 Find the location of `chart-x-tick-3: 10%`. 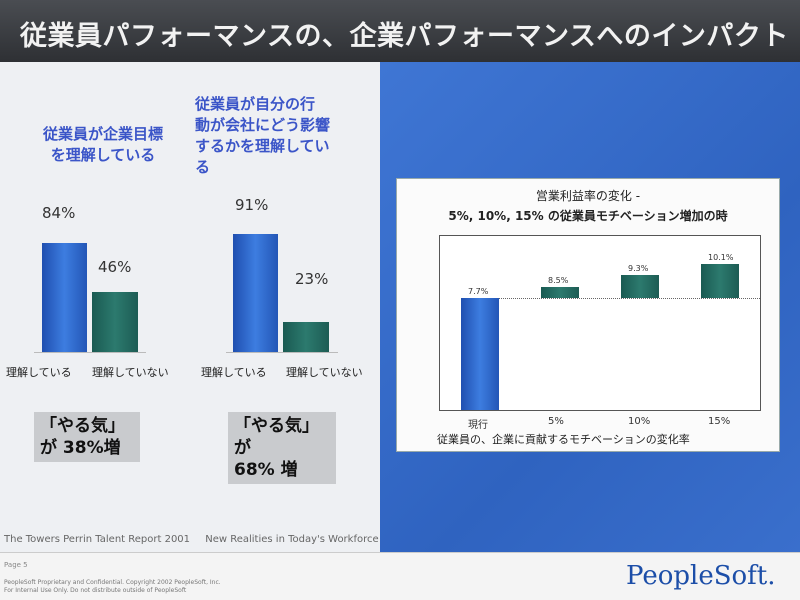

chart-x-tick-3: 10% is located at coordinates (639, 421).